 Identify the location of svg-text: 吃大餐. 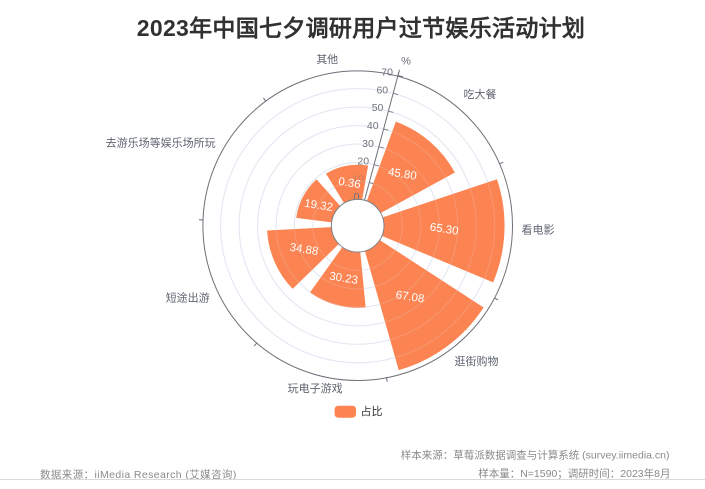
(480, 94).